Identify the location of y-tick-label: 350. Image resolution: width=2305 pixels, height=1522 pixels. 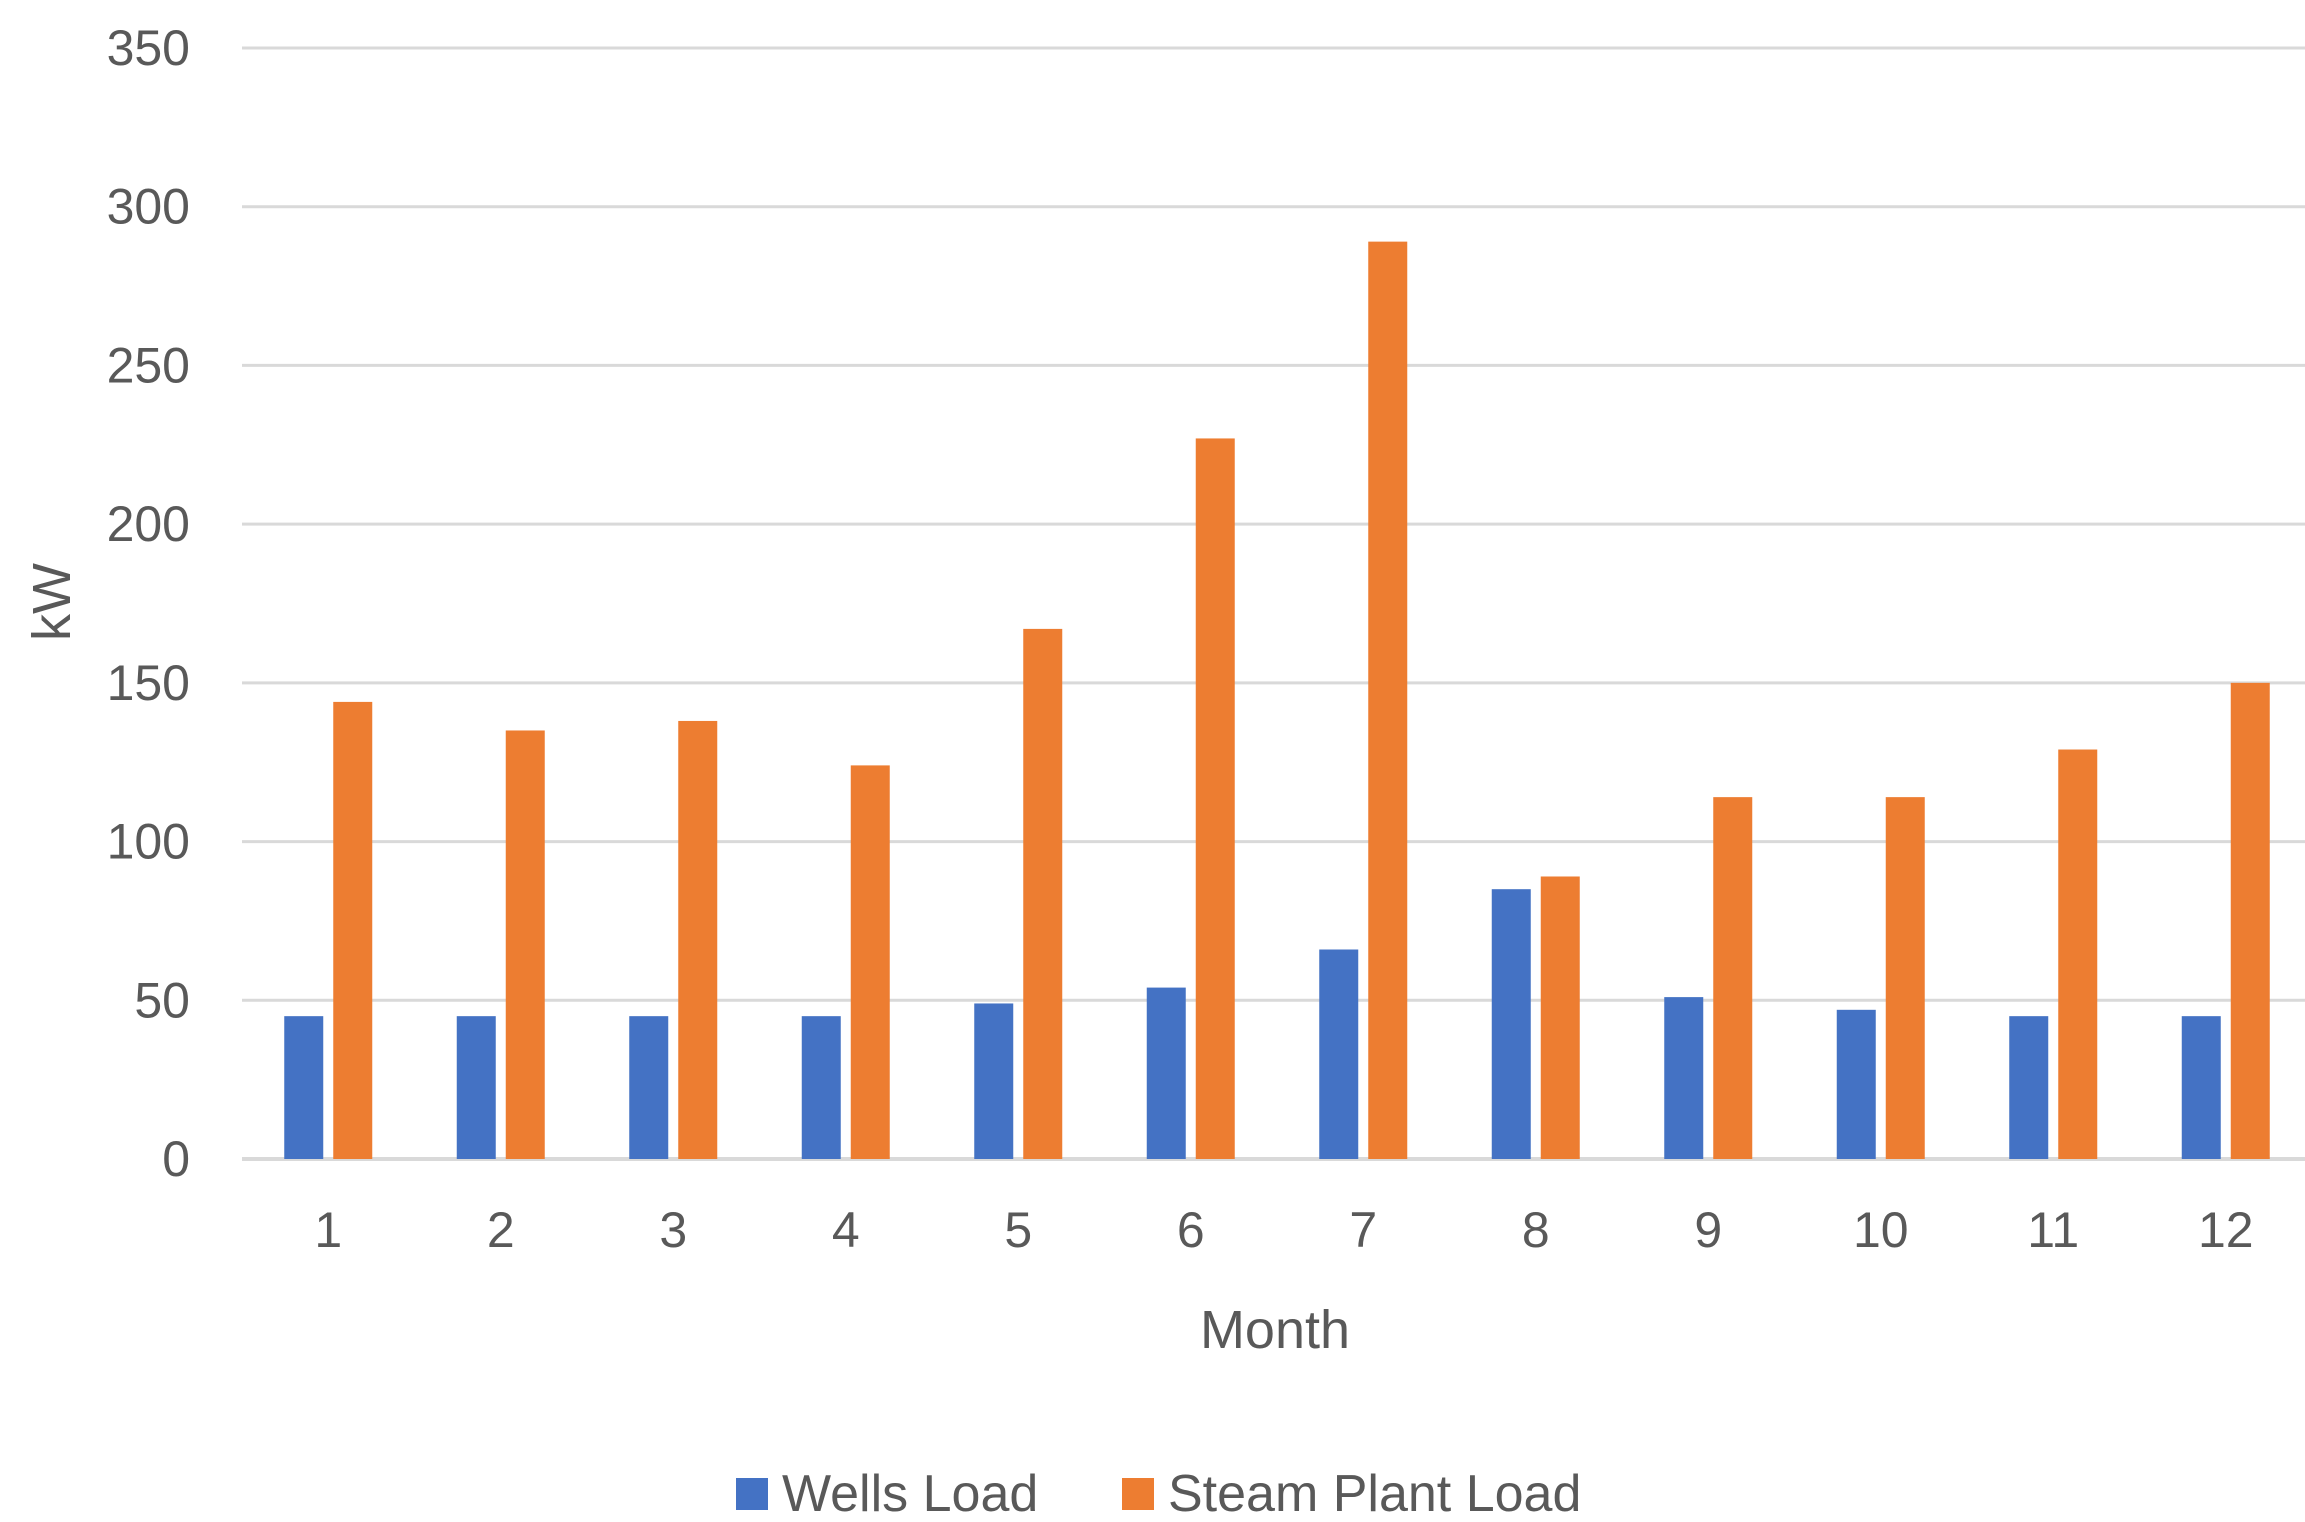
(148, 48).